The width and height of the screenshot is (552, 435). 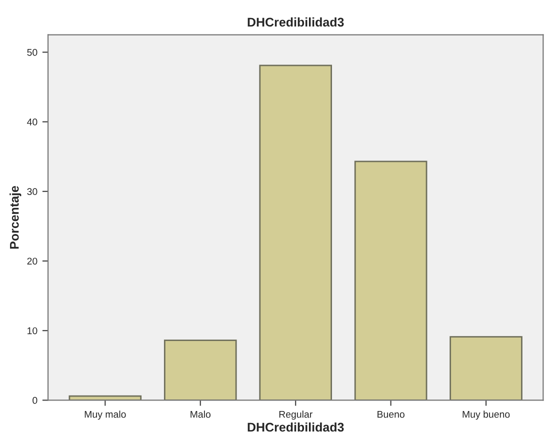 I want to click on chart-title: DHCredibilidad3, so click(x=296, y=22).